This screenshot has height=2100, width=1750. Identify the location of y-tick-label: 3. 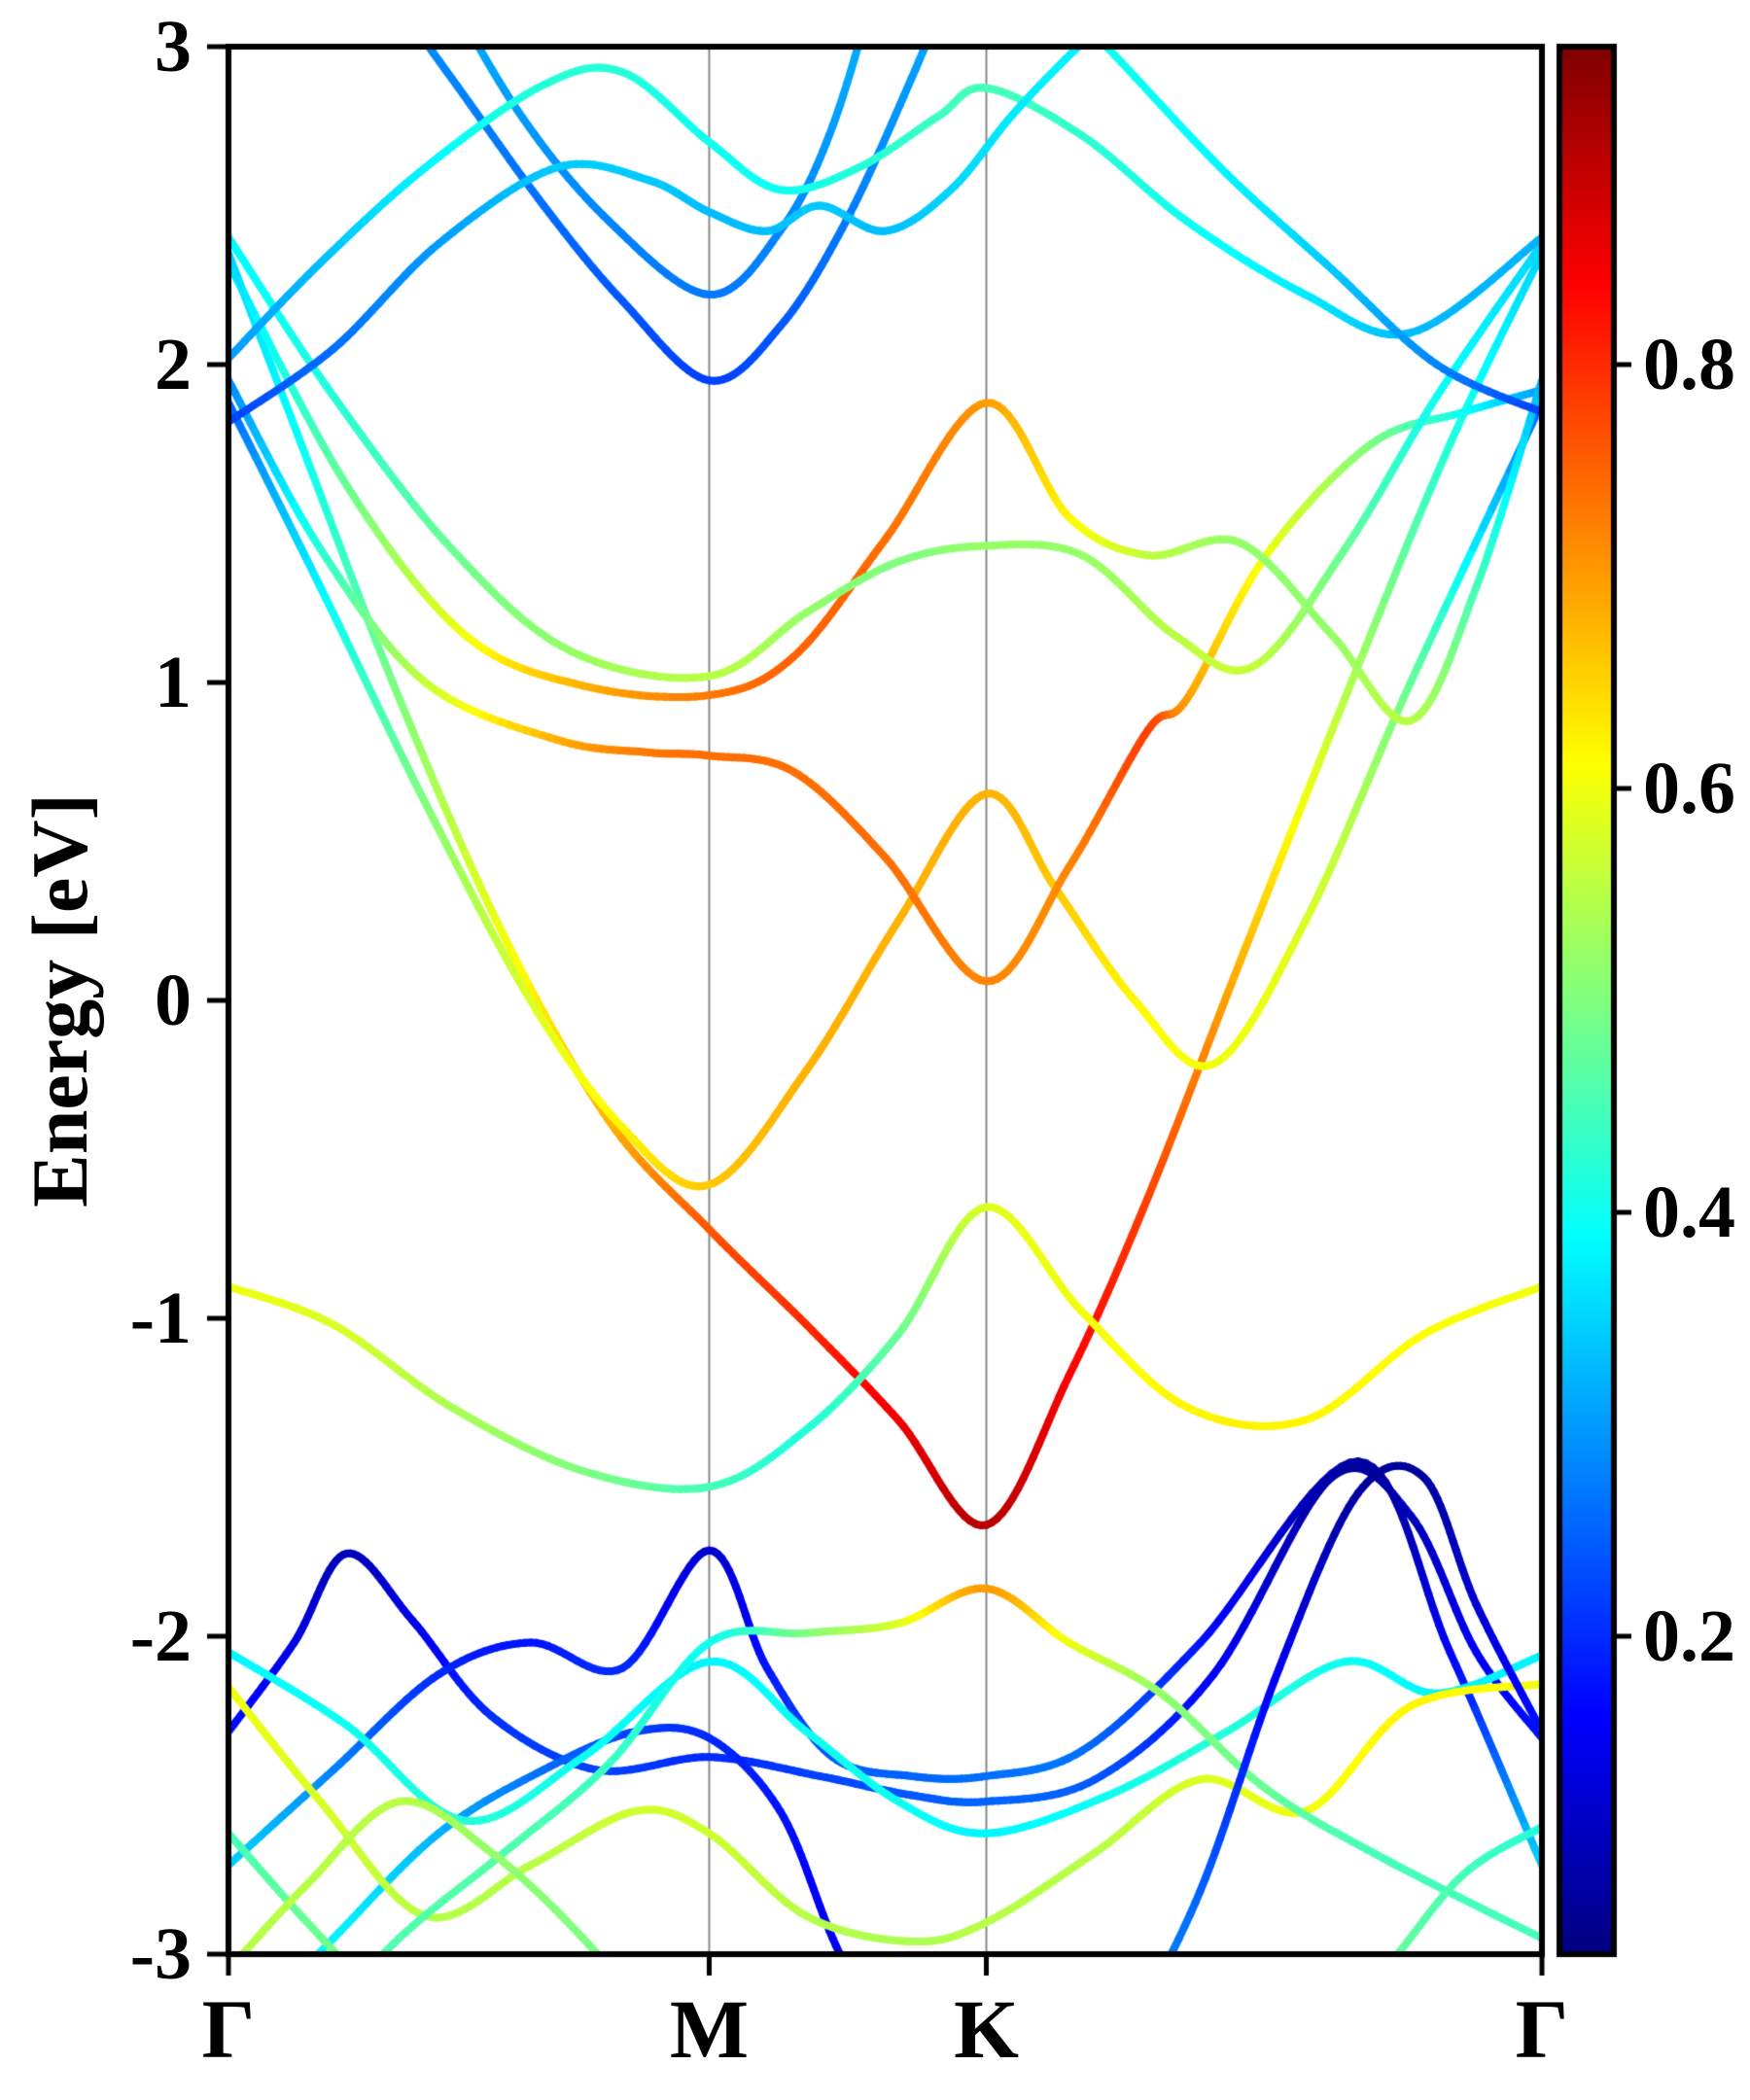
(173, 47).